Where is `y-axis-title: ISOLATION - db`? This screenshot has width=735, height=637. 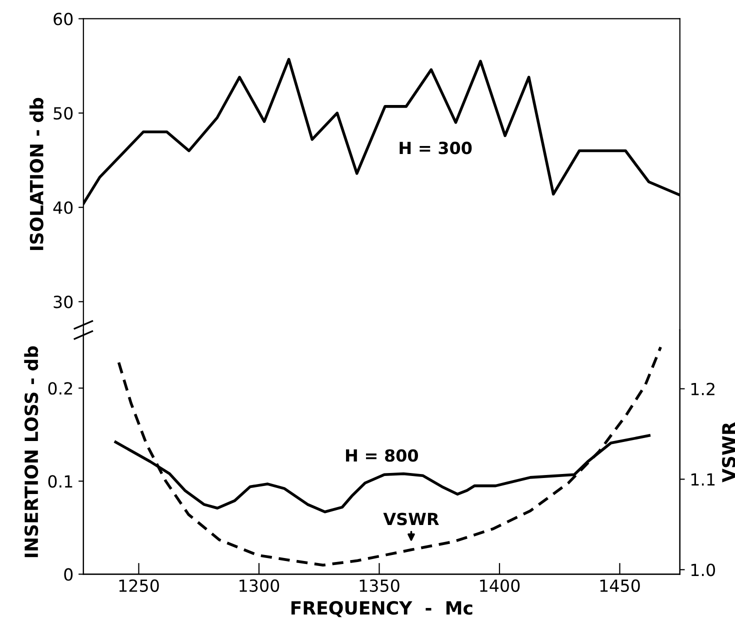
y-axis-title: ISOLATION - db is located at coordinates (36, 174).